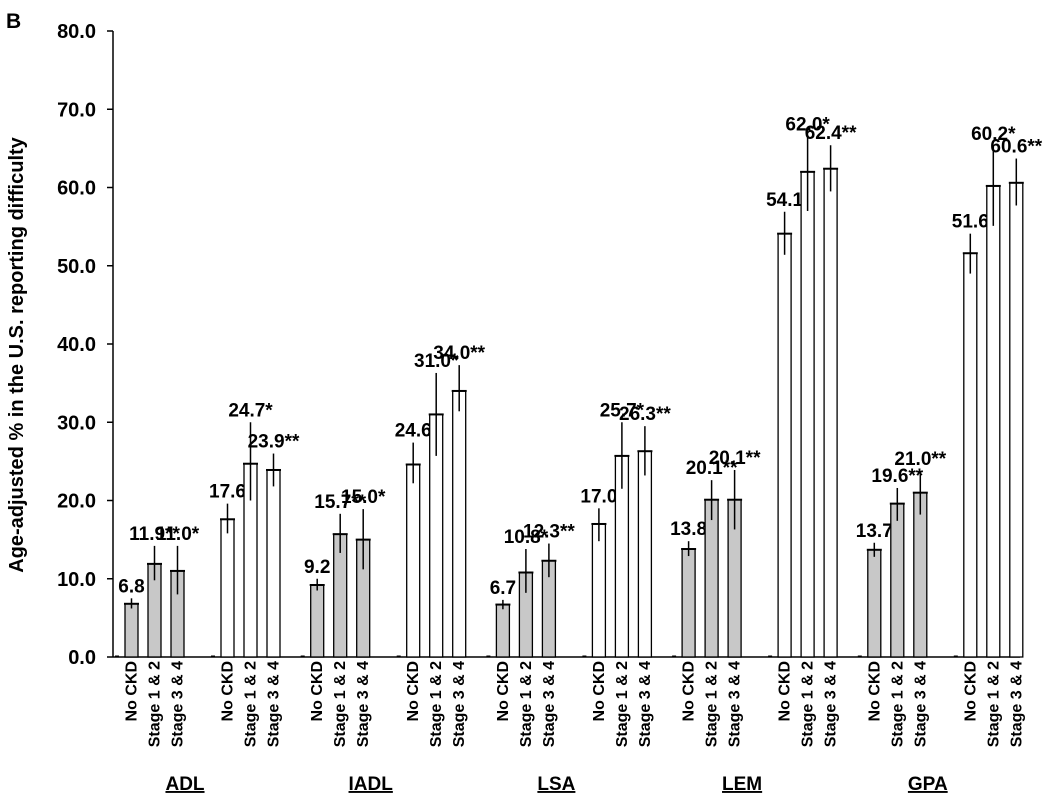 The image size is (1050, 809). What do you see at coordinates (250, 410) in the screenshot?
I see `value-label: 24.7*` at bounding box center [250, 410].